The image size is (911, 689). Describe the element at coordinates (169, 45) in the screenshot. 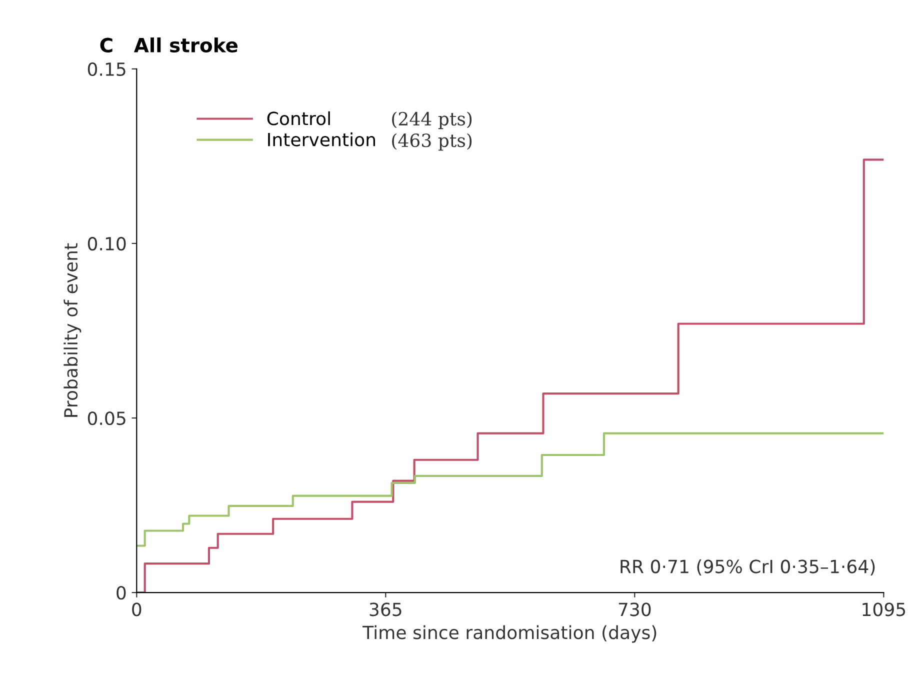

I see `chart-title: C All stroke` at that location.